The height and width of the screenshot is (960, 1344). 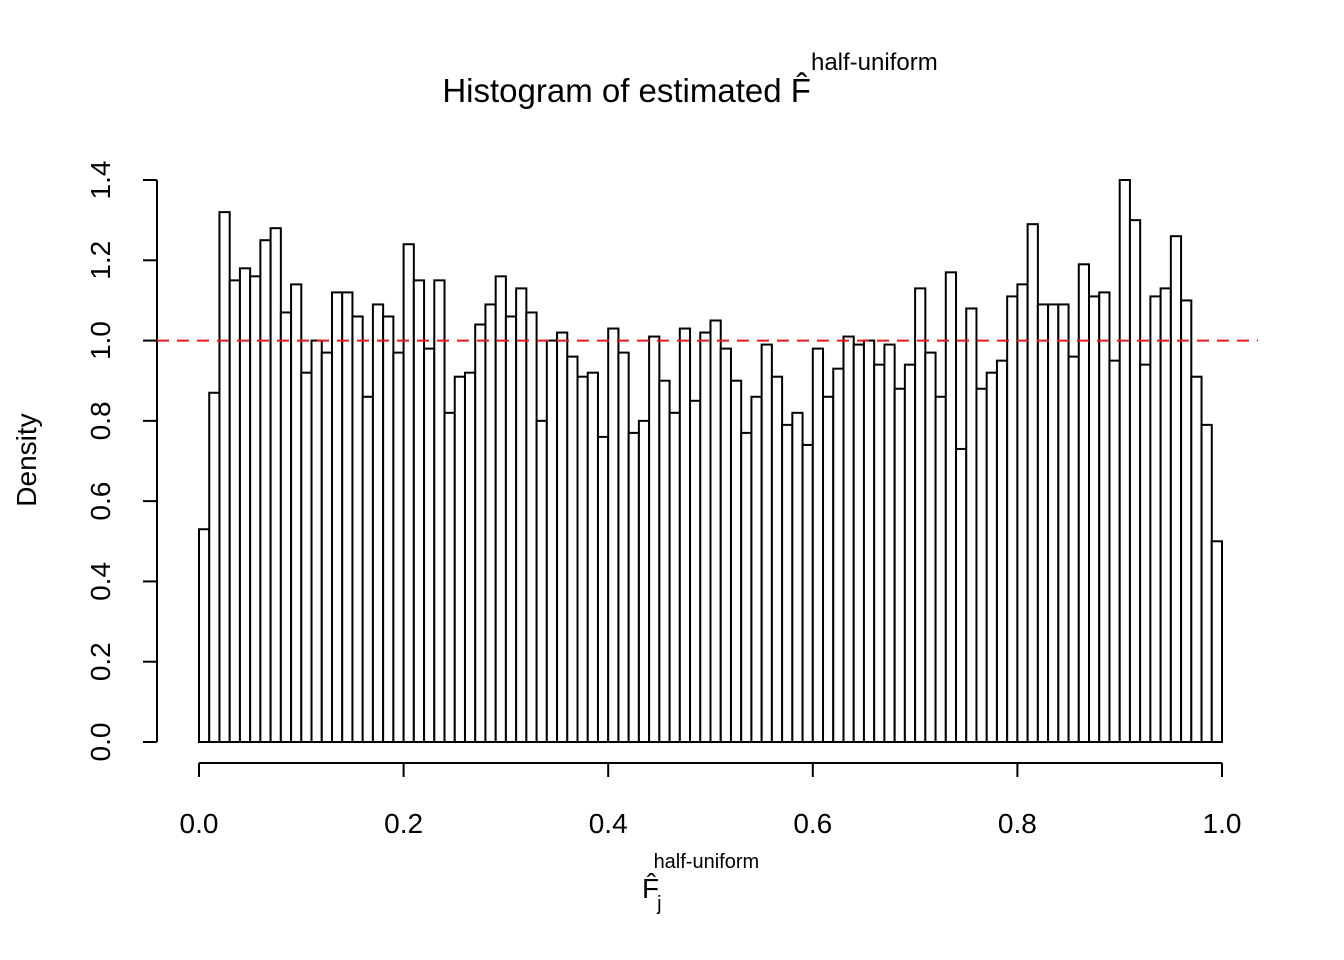 I want to click on x-tick-label: 0.0, so click(x=199, y=823).